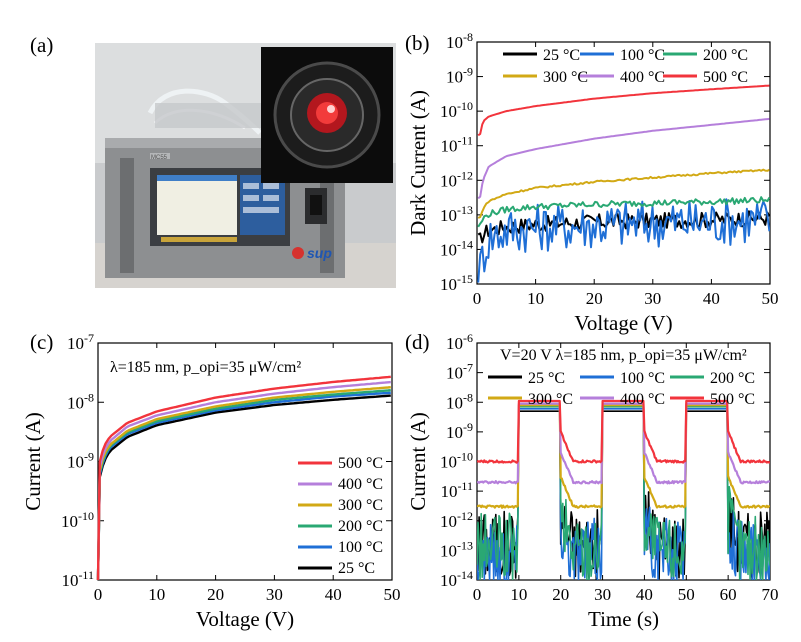 Image resolution: width=801 pixels, height=642 pixels. I want to click on panel-label-a: (a), so click(42, 45).